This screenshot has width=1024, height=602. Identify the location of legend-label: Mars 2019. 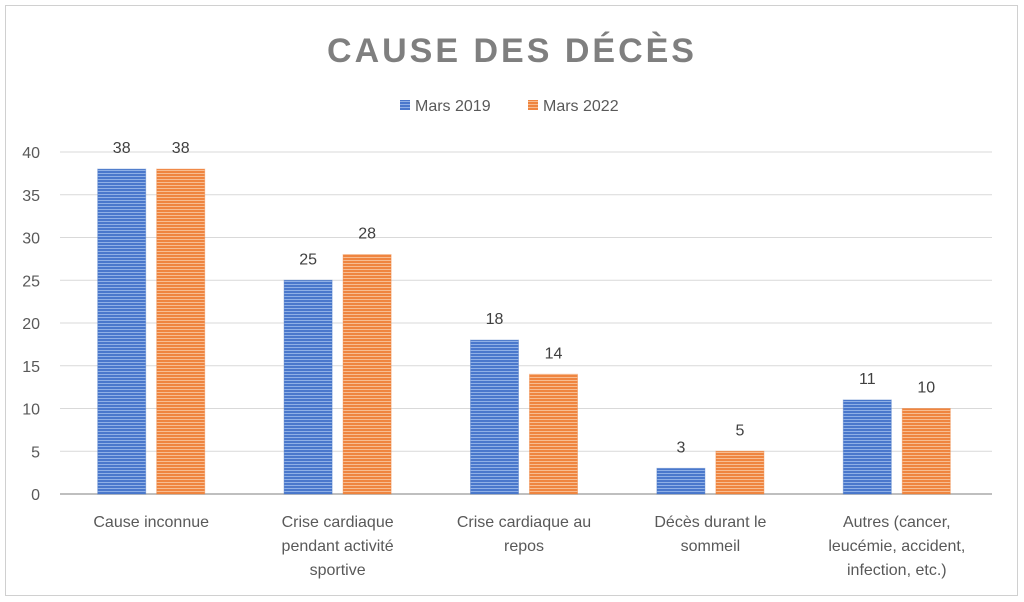
(453, 106).